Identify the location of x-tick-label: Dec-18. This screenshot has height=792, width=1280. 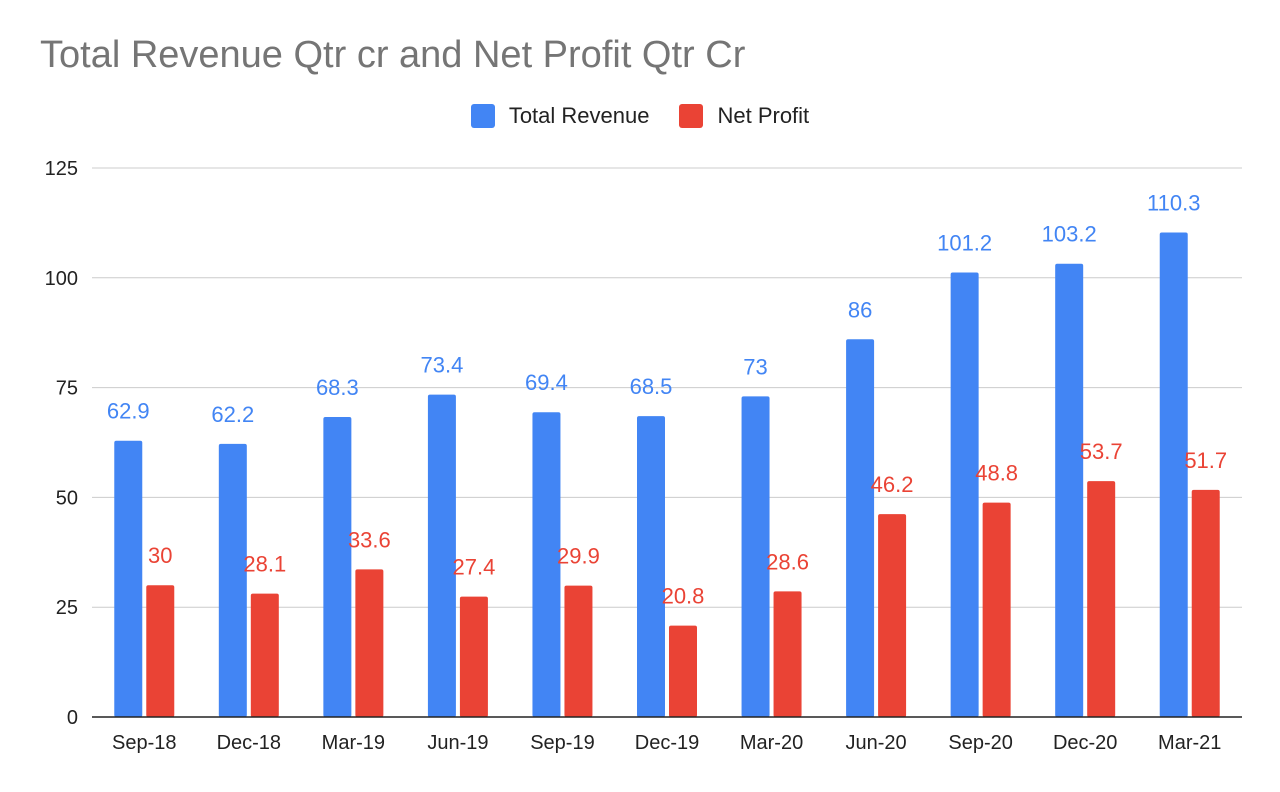
(249, 743).